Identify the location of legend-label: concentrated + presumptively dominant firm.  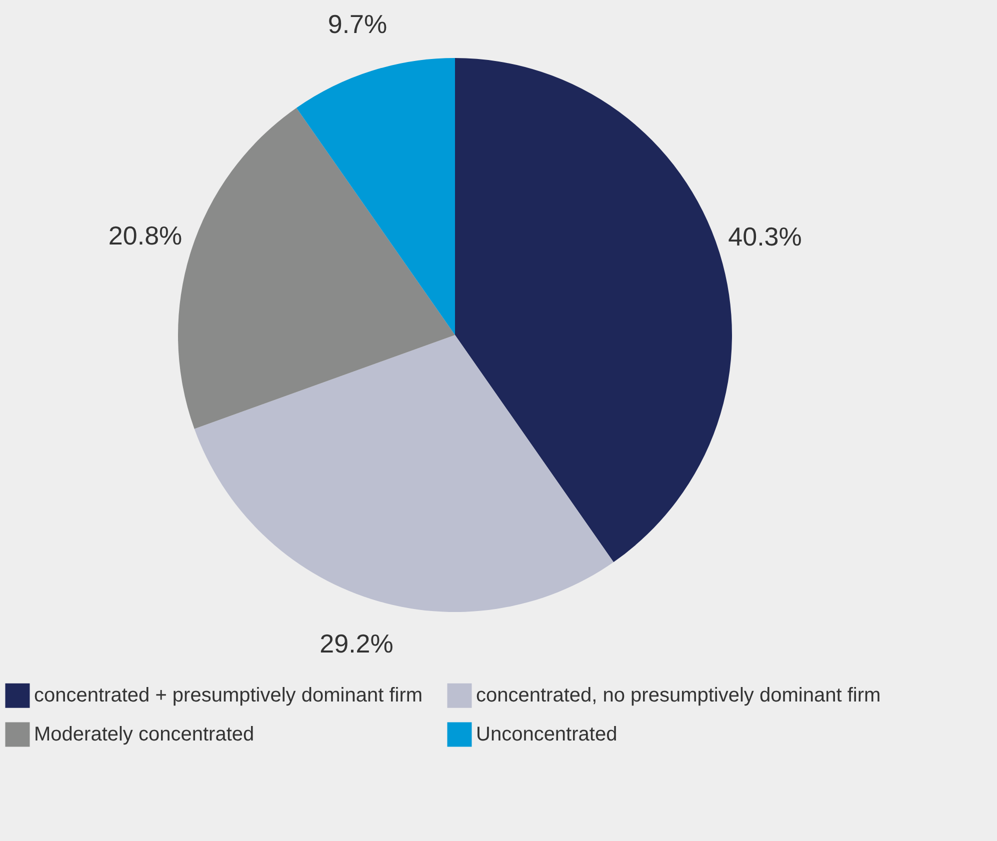
(228, 695).